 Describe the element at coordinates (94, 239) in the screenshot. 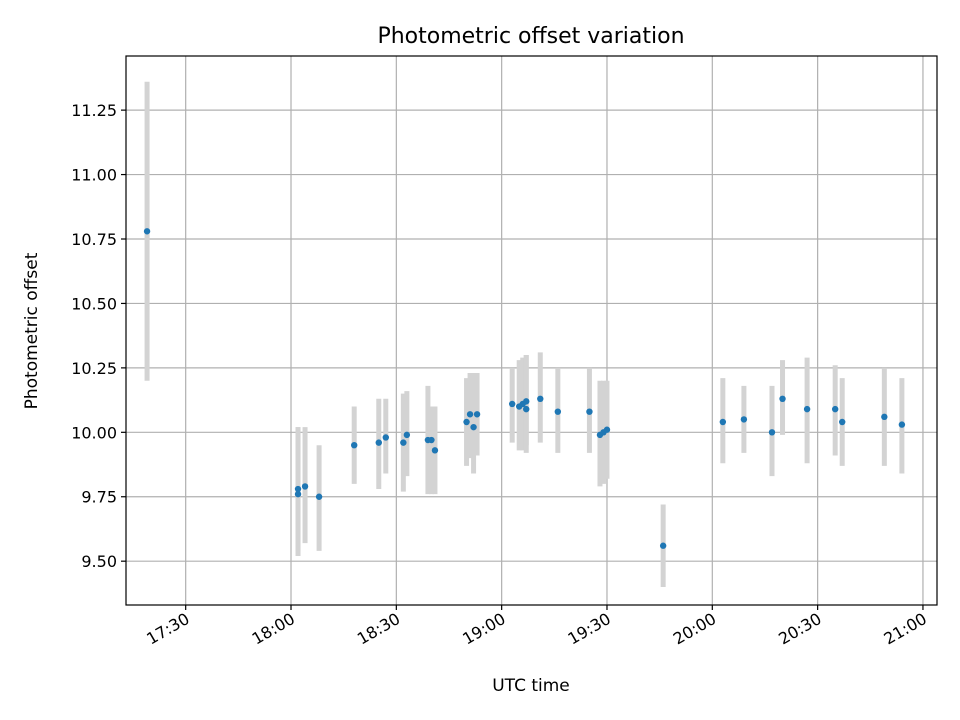

I see `y-tick-label: 10.75` at that location.